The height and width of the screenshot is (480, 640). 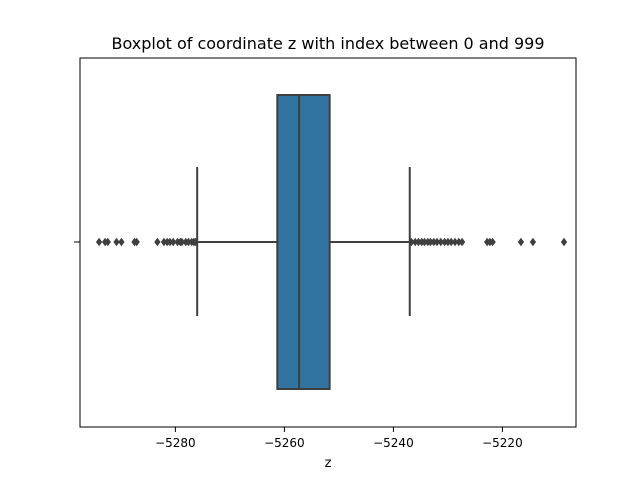 I want to click on x-tick-label: −5280, so click(x=175, y=443).